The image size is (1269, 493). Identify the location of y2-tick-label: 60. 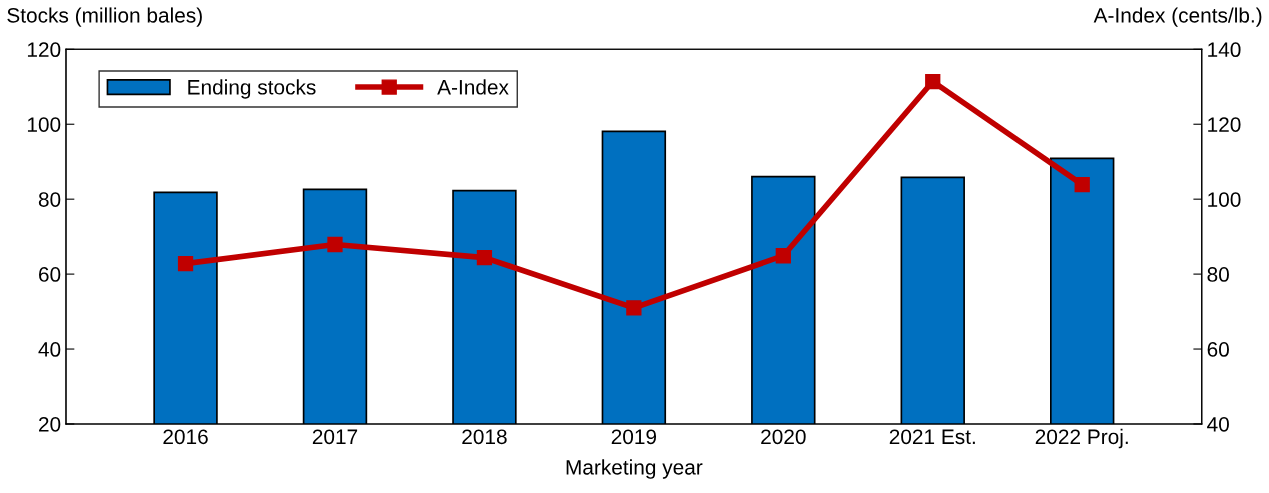
(1218, 349).